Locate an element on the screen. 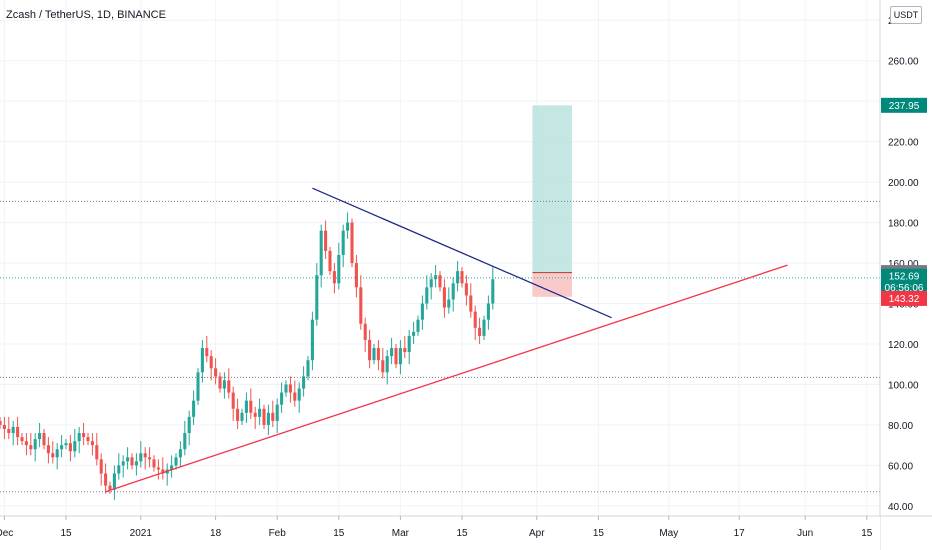 This screenshot has width=932, height=550. y-tick-label: 80.00 is located at coordinates (900, 426).